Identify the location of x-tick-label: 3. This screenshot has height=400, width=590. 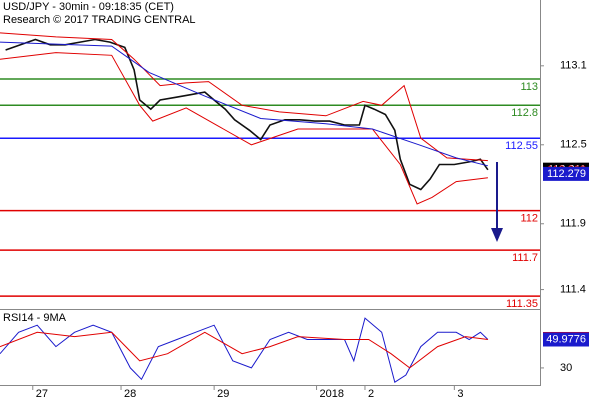
(460, 394).